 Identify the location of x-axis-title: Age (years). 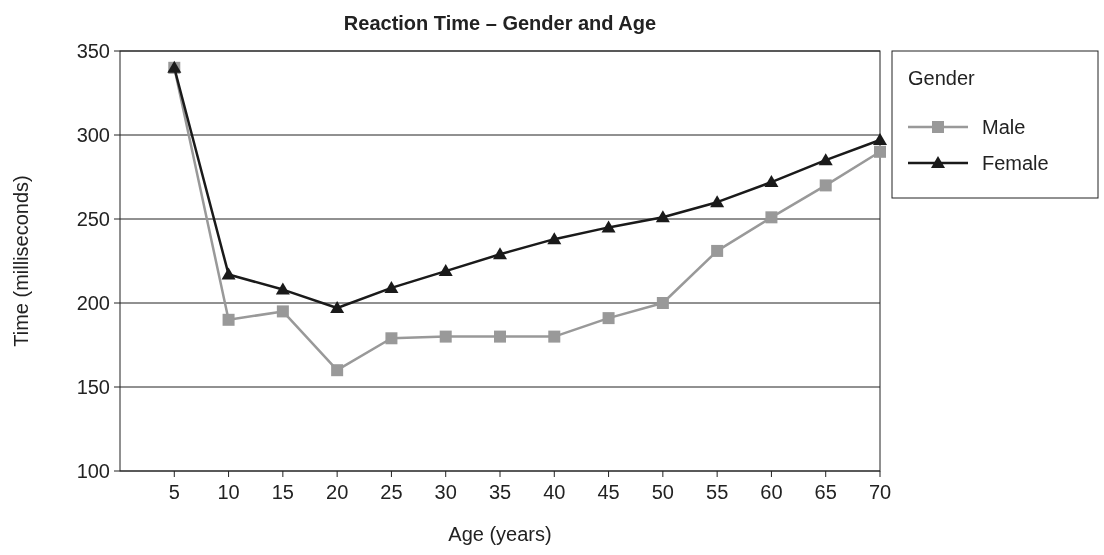
(500, 534).